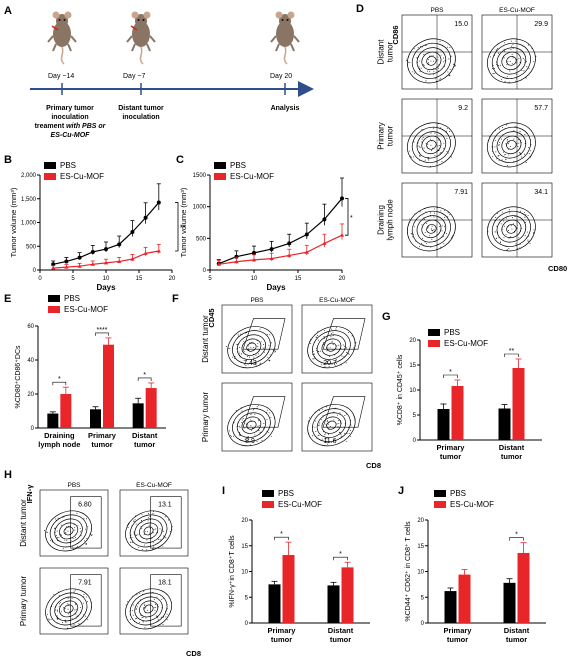  Describe the element at coordinates (298, 279) in the screenshot. I see `x-tick-label: 15` at that location.